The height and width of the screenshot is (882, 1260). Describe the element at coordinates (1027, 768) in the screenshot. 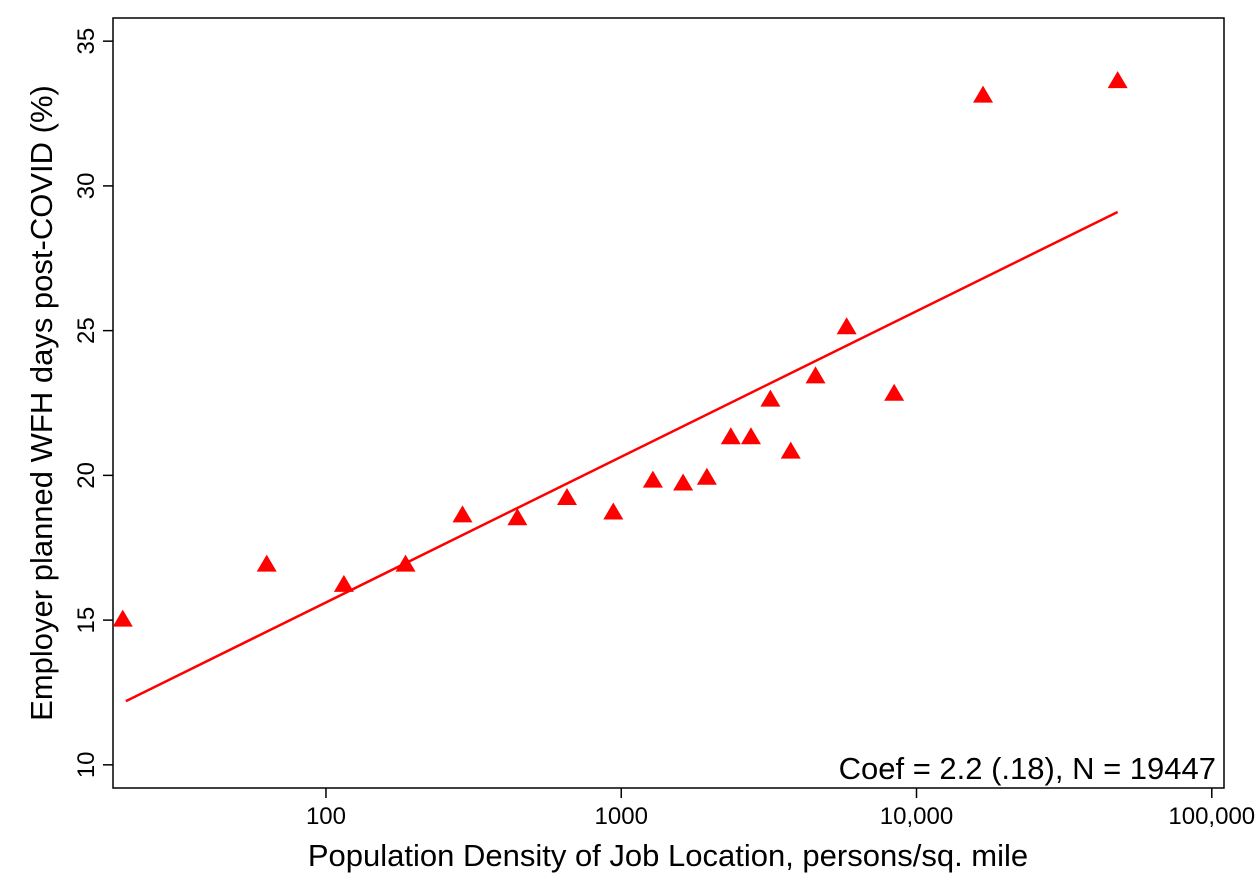

I see `annotation: Coef = 2.2 (.18), N = 19447` at that location.